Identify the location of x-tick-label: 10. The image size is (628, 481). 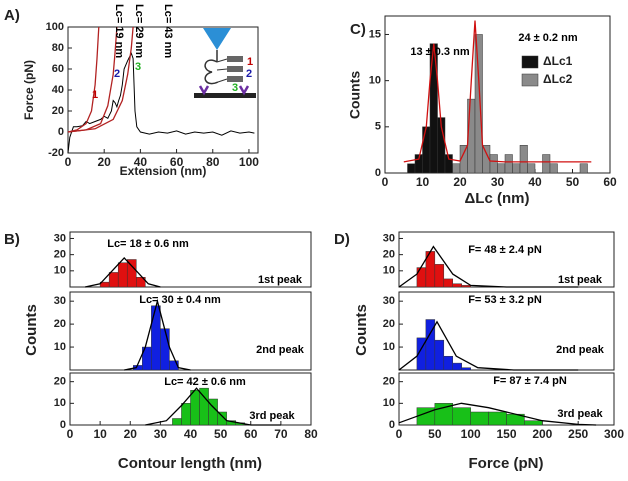
(423, 182).